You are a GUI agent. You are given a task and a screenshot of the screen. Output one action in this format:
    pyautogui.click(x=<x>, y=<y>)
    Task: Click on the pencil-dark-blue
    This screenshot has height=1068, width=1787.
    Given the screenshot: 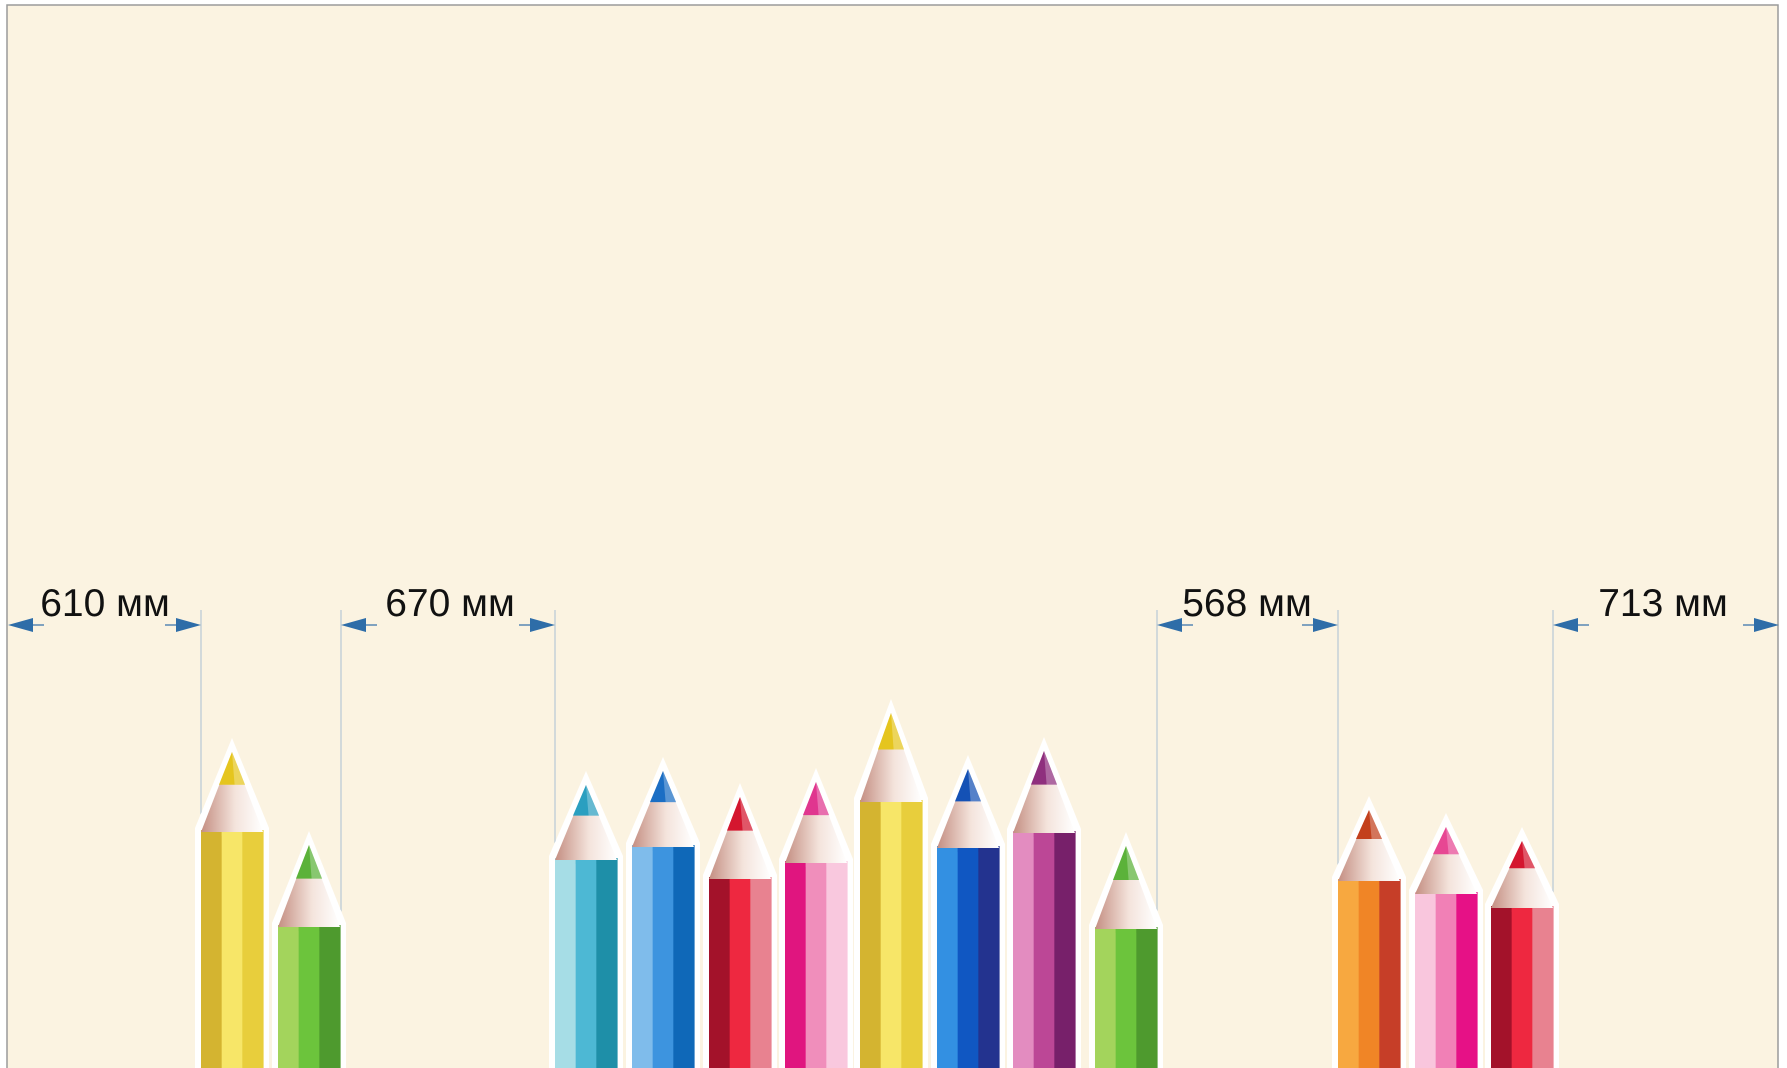 What is the action you would take?
    pyautogui.click(x=968, y=911)
    